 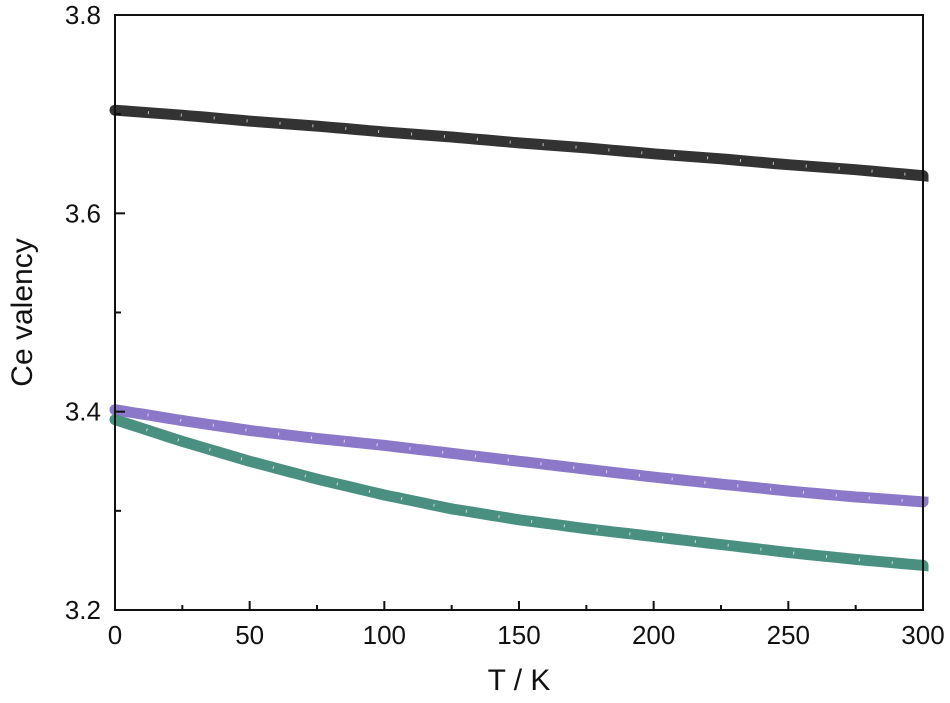 I want to click on x-tick-label: 200, so click(x=653, y=635).